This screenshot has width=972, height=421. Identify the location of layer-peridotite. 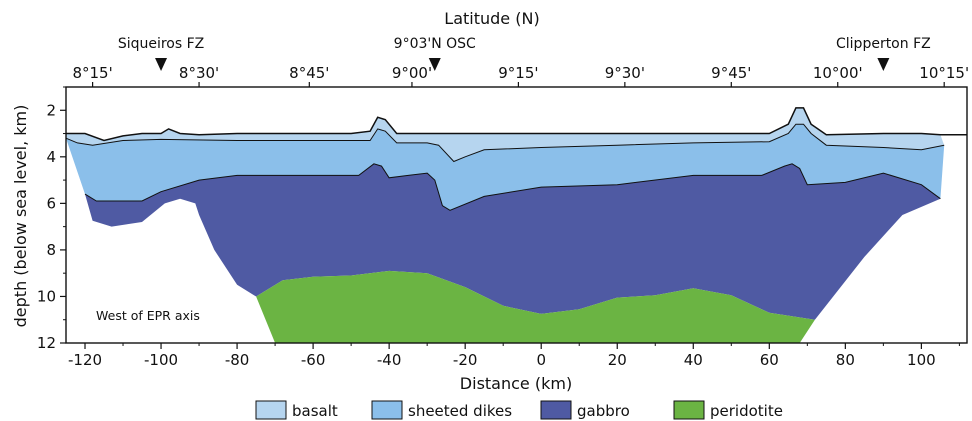
(535, 306).